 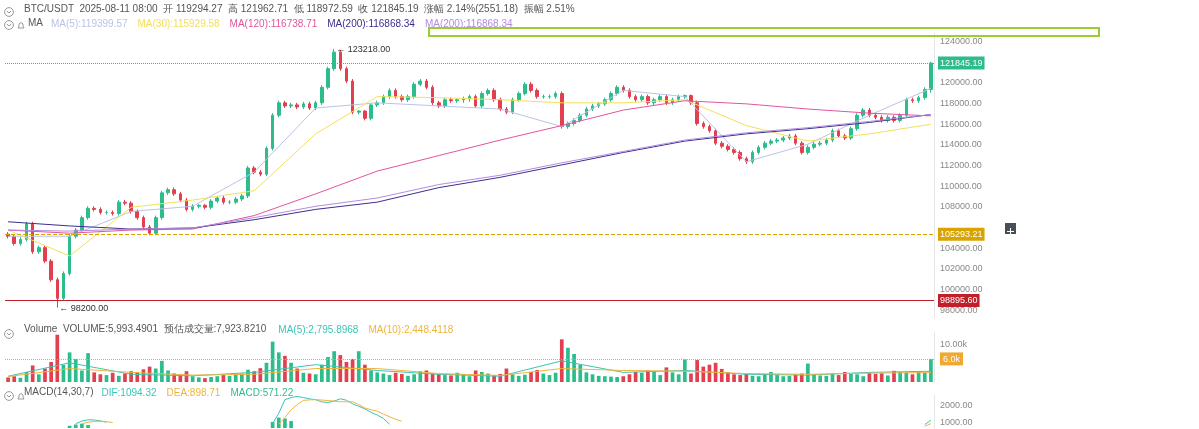 I want to click on y-tick-label: 6.0k, so click(x=952, y=358).